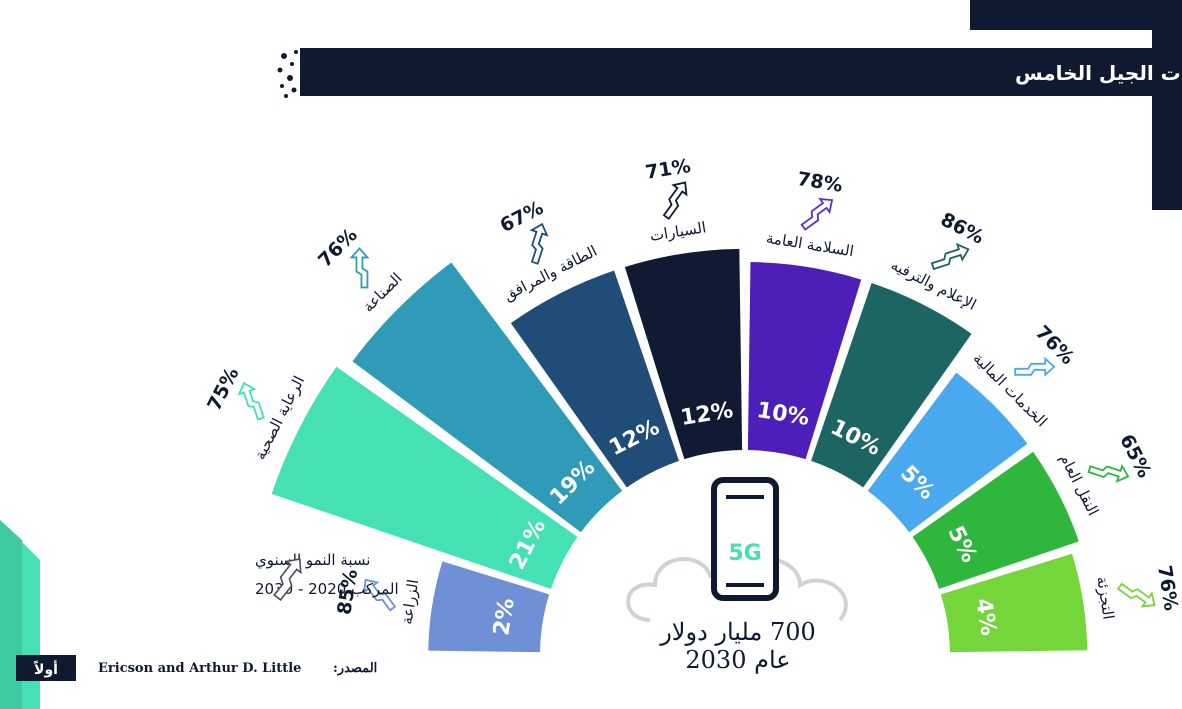  What do you see at coordinates (737, 632) in the screenshot?
I see `center-amount: 700 مليار دولار` at bounding box center [737, 632].